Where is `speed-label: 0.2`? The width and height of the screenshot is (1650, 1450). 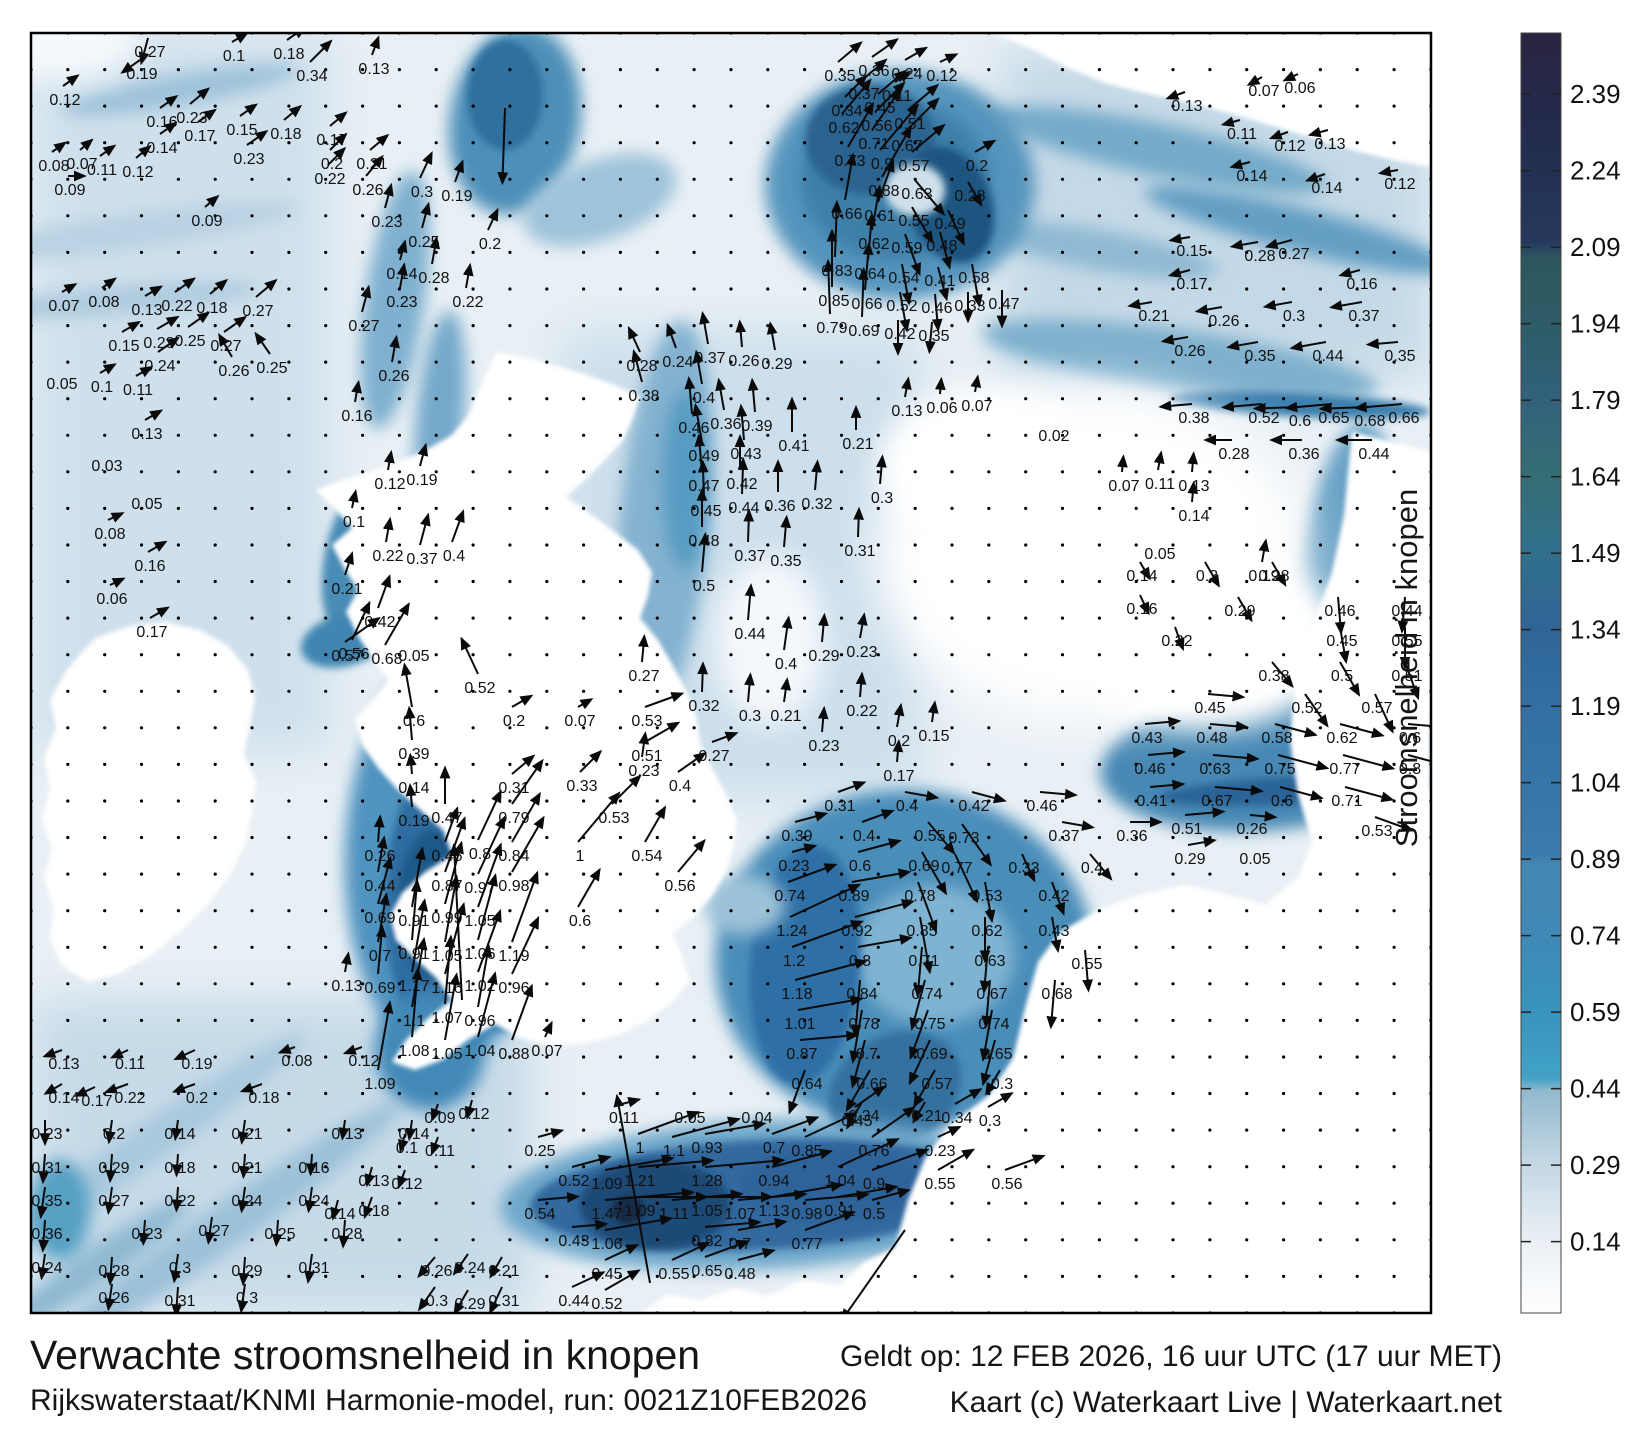
speed-label: 0.2 is located at coordinates (490, 244).